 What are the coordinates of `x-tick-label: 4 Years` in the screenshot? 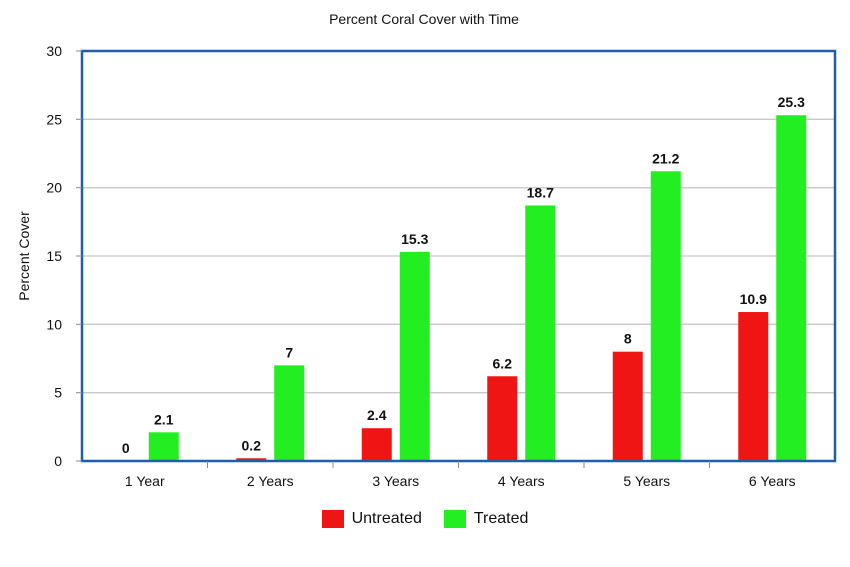 It's located at (521, 481).